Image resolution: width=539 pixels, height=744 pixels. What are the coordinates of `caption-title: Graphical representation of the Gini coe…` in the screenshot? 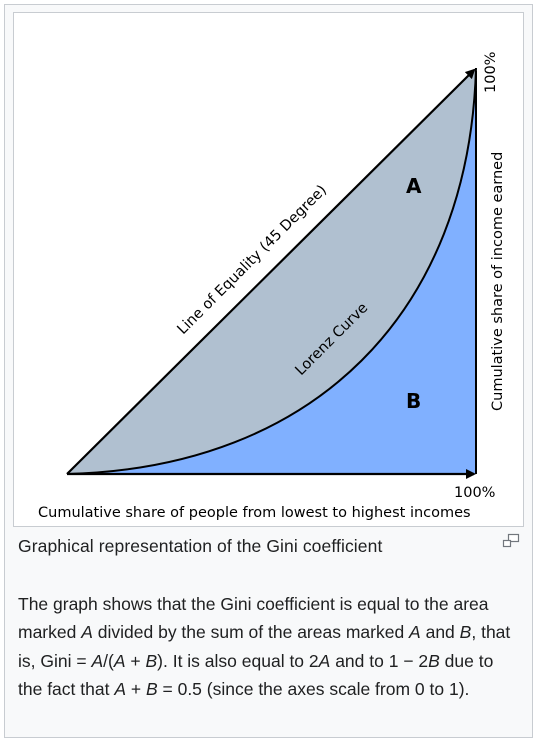 It's located at (200, 546).